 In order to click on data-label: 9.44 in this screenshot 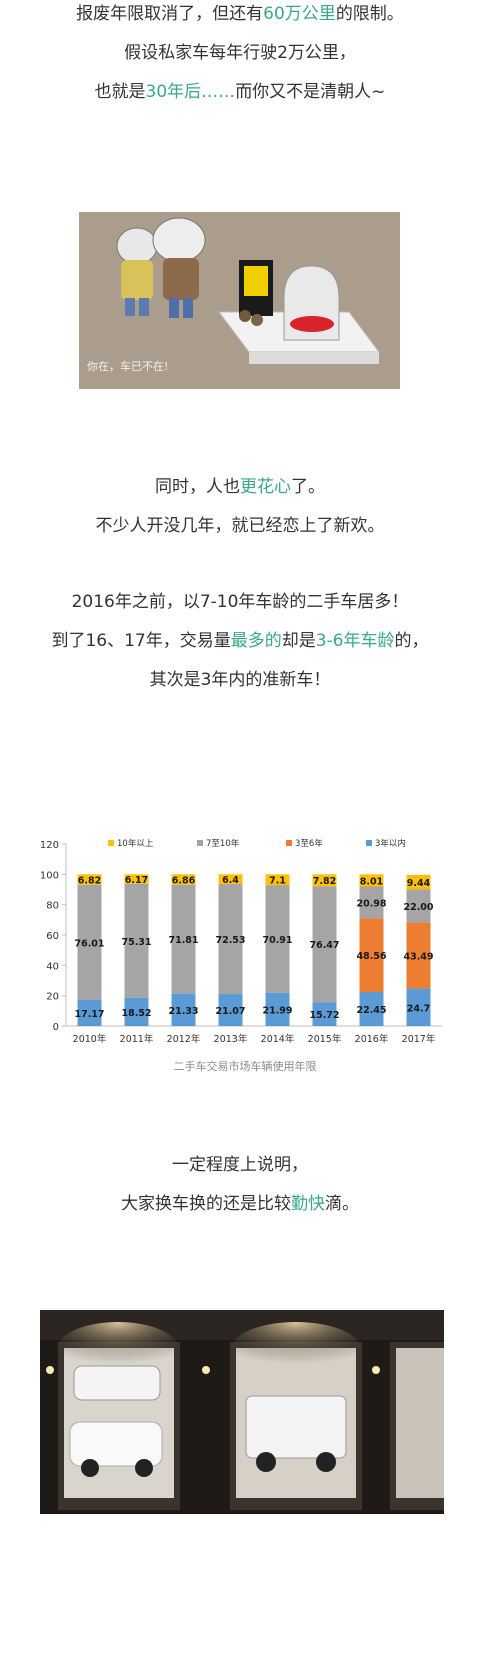, I will do `click(419, 883)`.